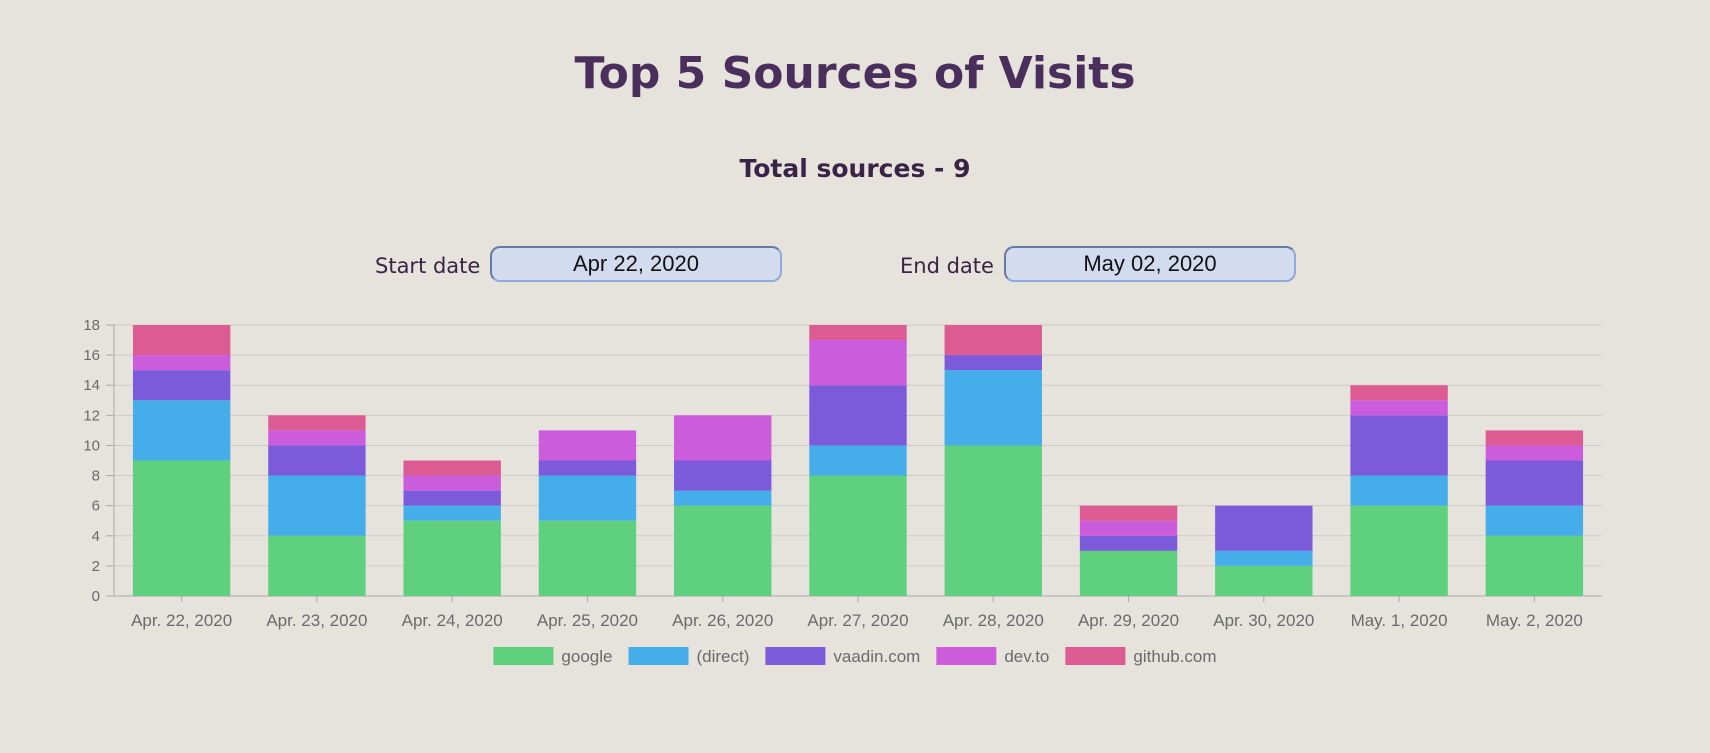 The width and height of the screenshot is (1710, 753). Describe the element at coordinates (1534, 620) in the screenshot. I see `x-tick-label: May. 2, 2020` at that location.